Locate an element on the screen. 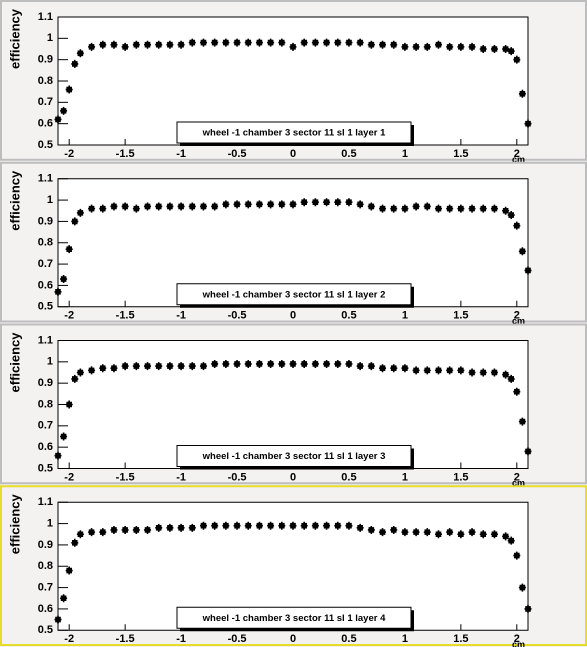 The image size is (587, 647). x-tick-label: 1.5 is located at coordinates (460, 154).